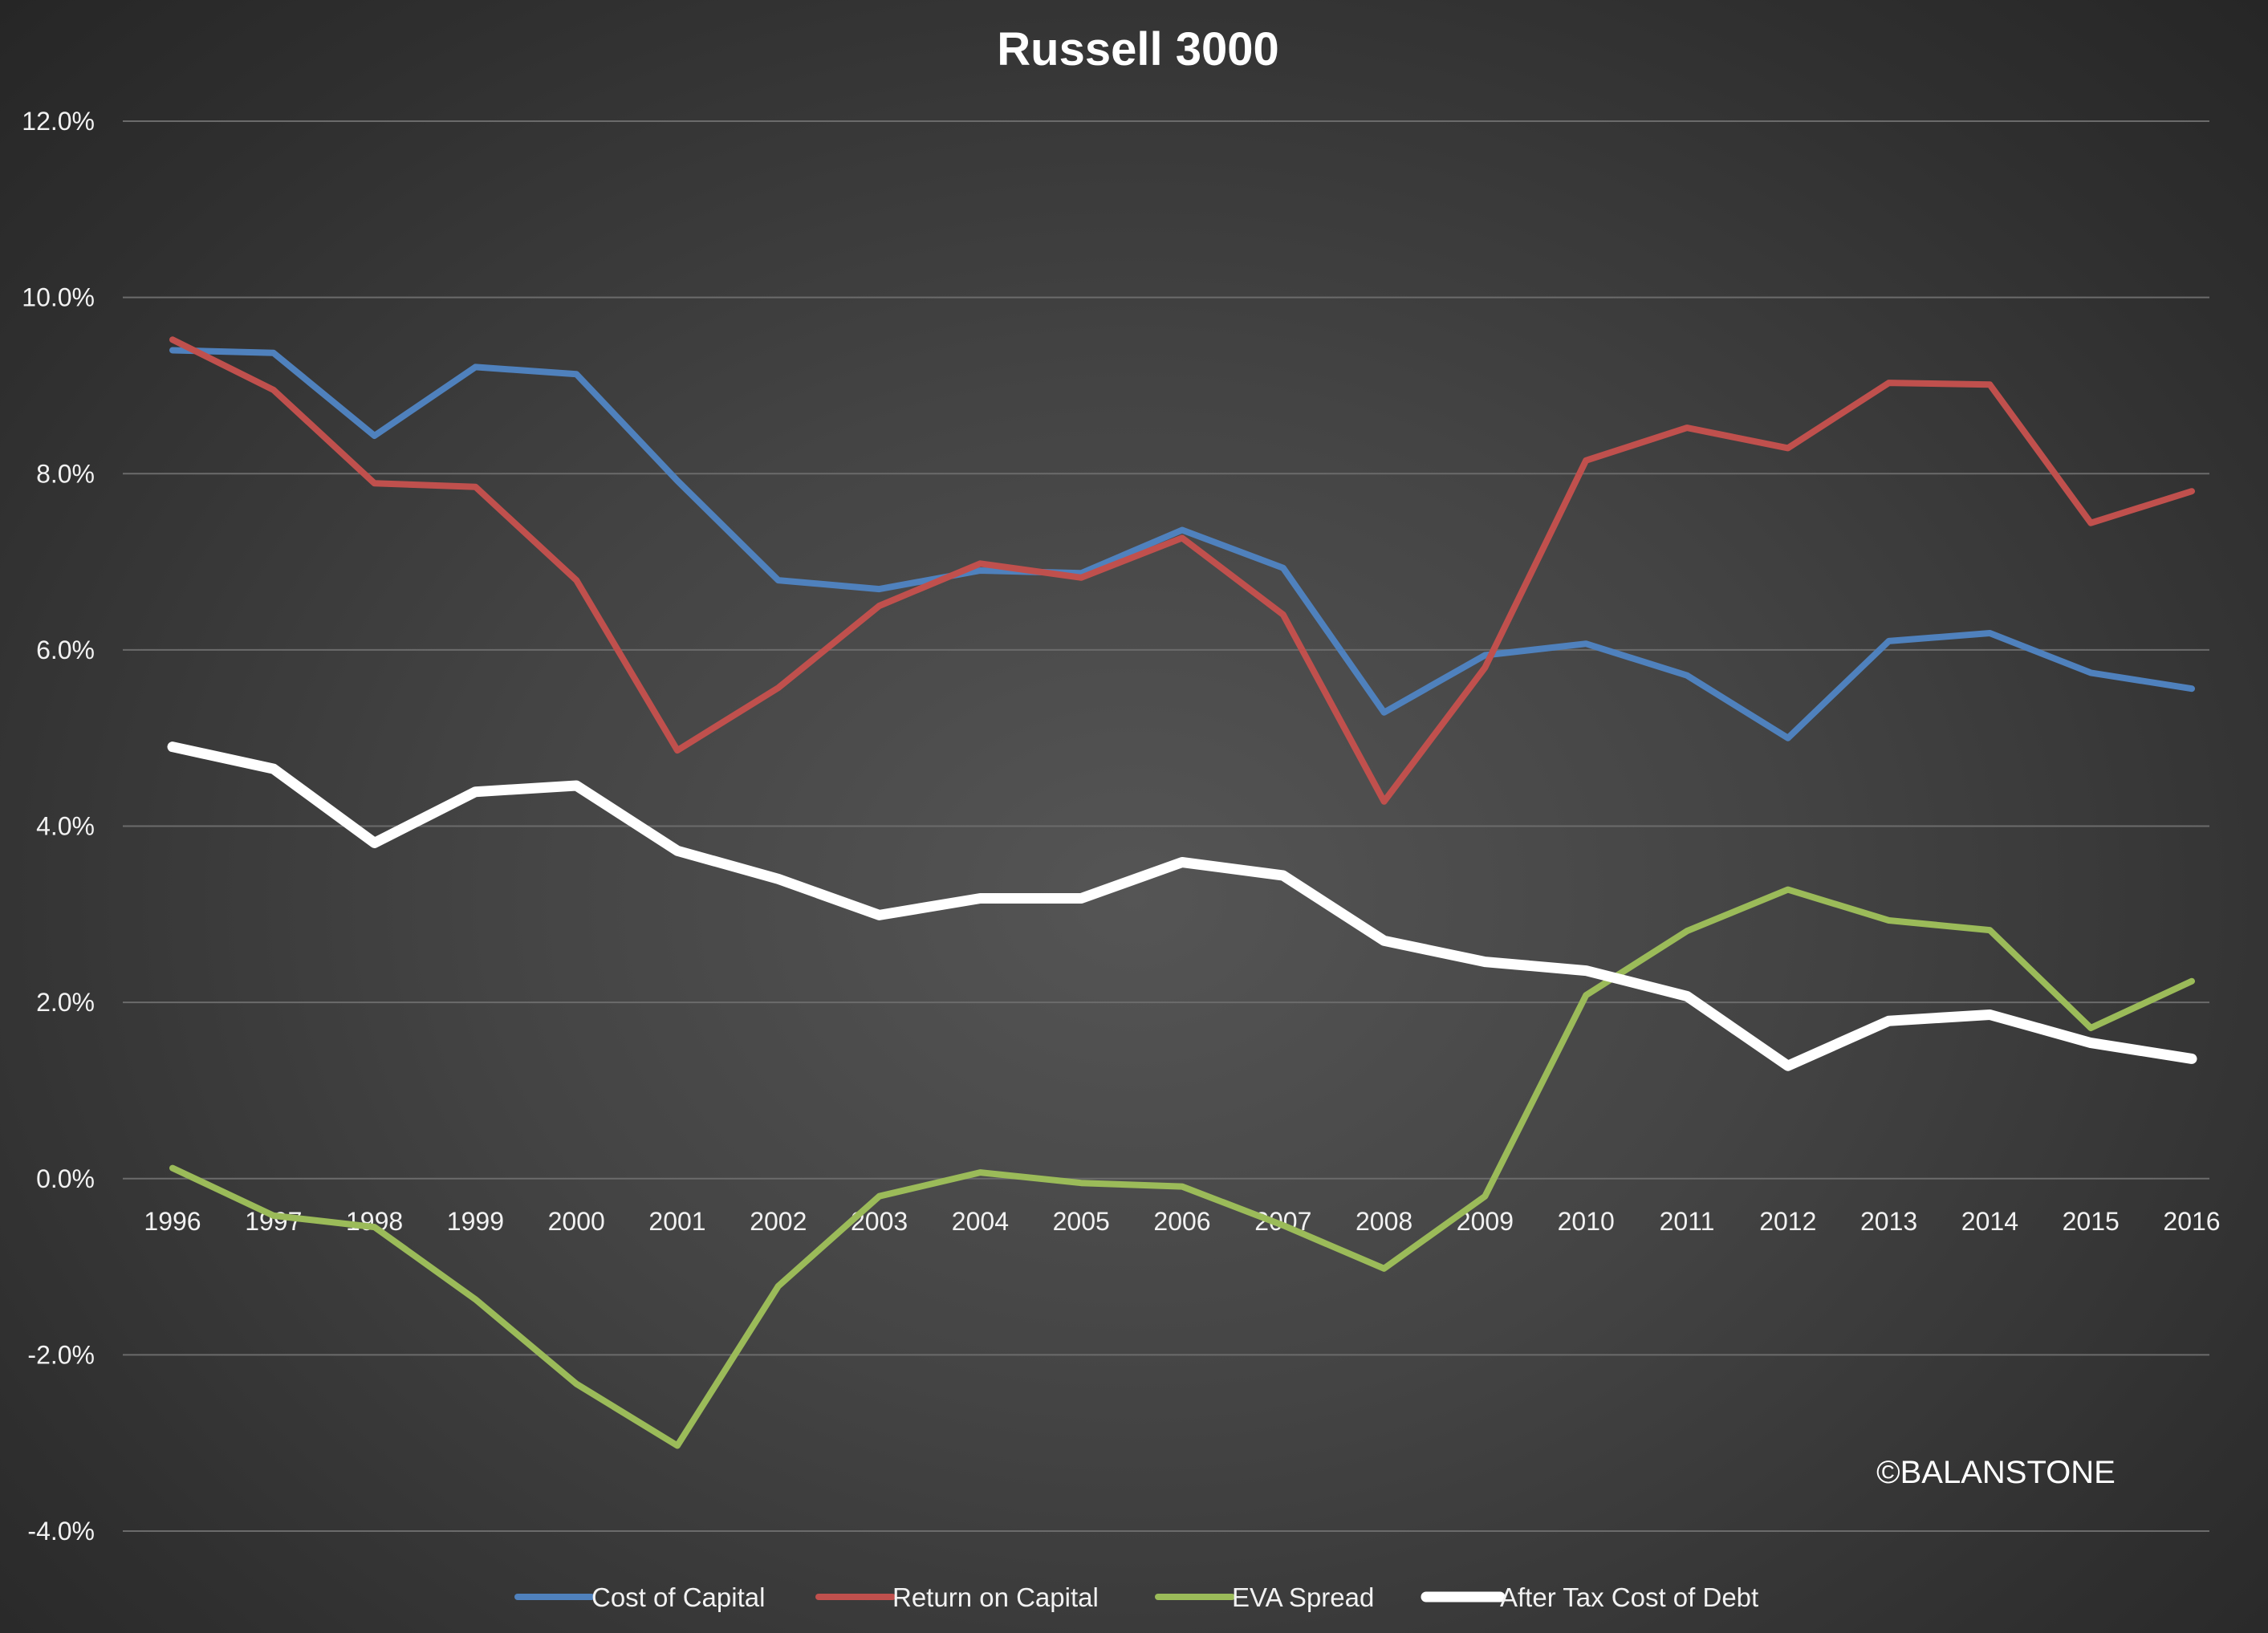  I want to click on x-tick-label: 2005, so click(1081, 1221).